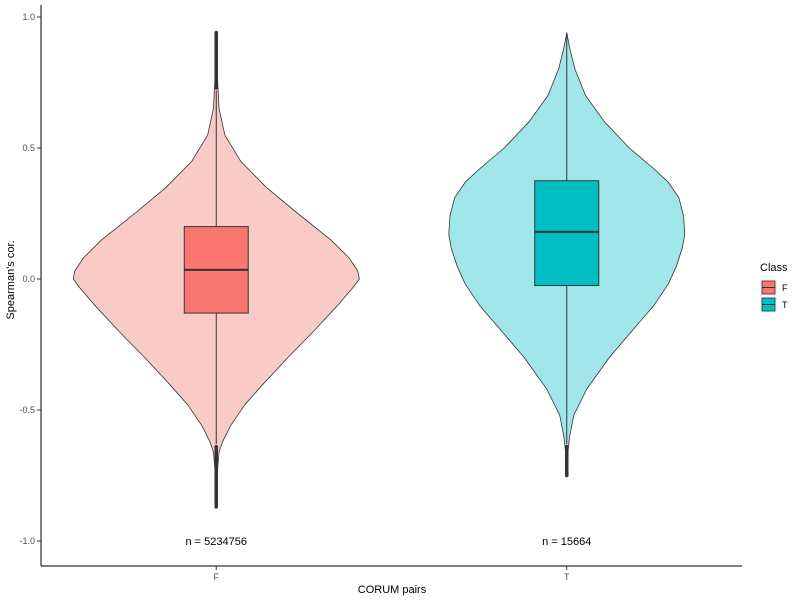  Describe the element at coordinates (216, 542) in the screenshot. I see `n-label-F: n = 5234756` at that location.